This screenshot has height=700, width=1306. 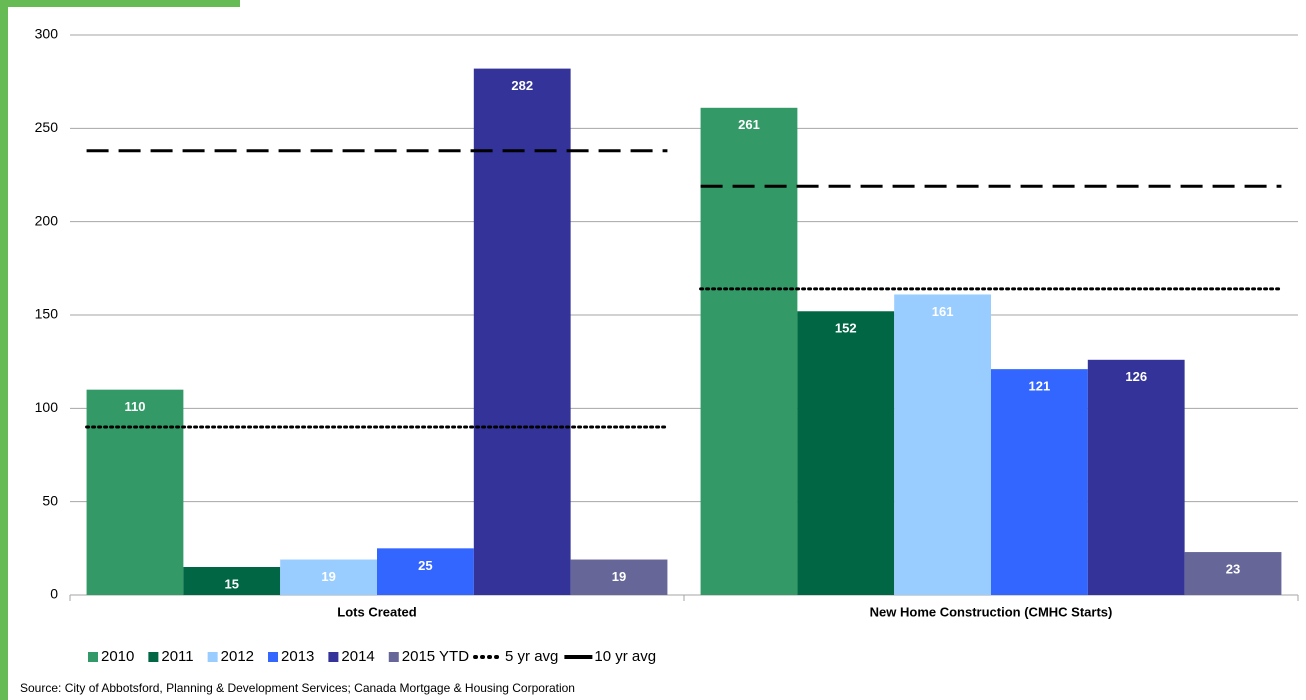 What do you see at coordinates (47, 314) in the screenshot?
I see `y-tick-label: 150` at bounding box center [47, 314].